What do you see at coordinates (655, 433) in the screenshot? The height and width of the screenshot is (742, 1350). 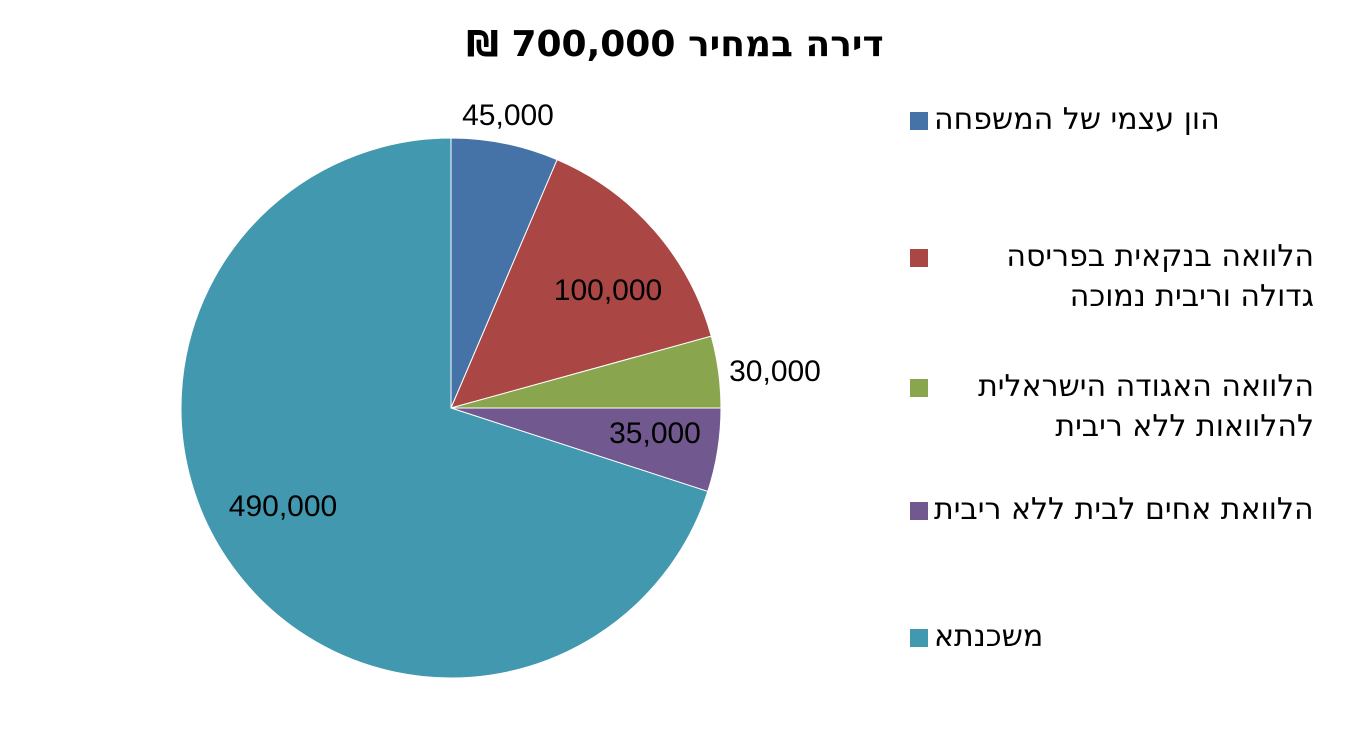 I see `data-label: 35,000` at bounding box center [655, 433].